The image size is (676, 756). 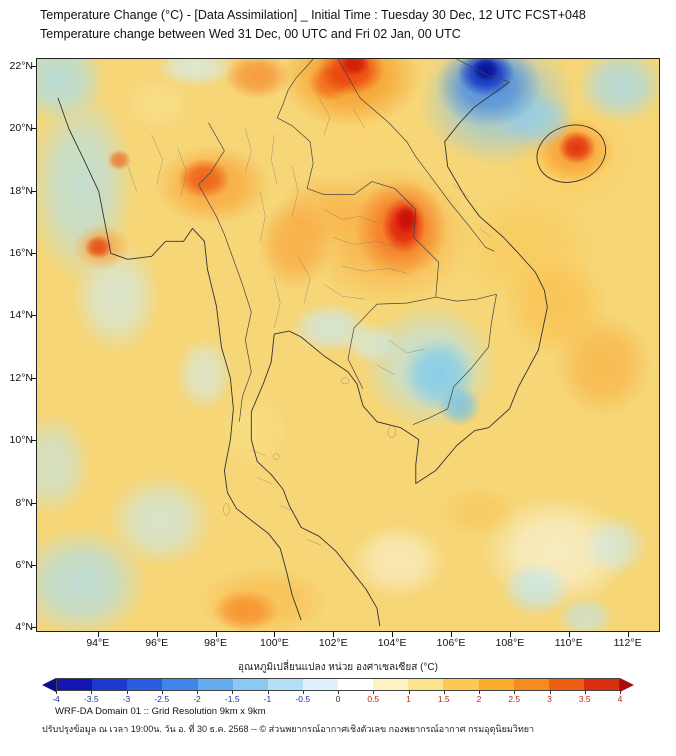 I want to click on hainan-island, so click(x=571, y=153).